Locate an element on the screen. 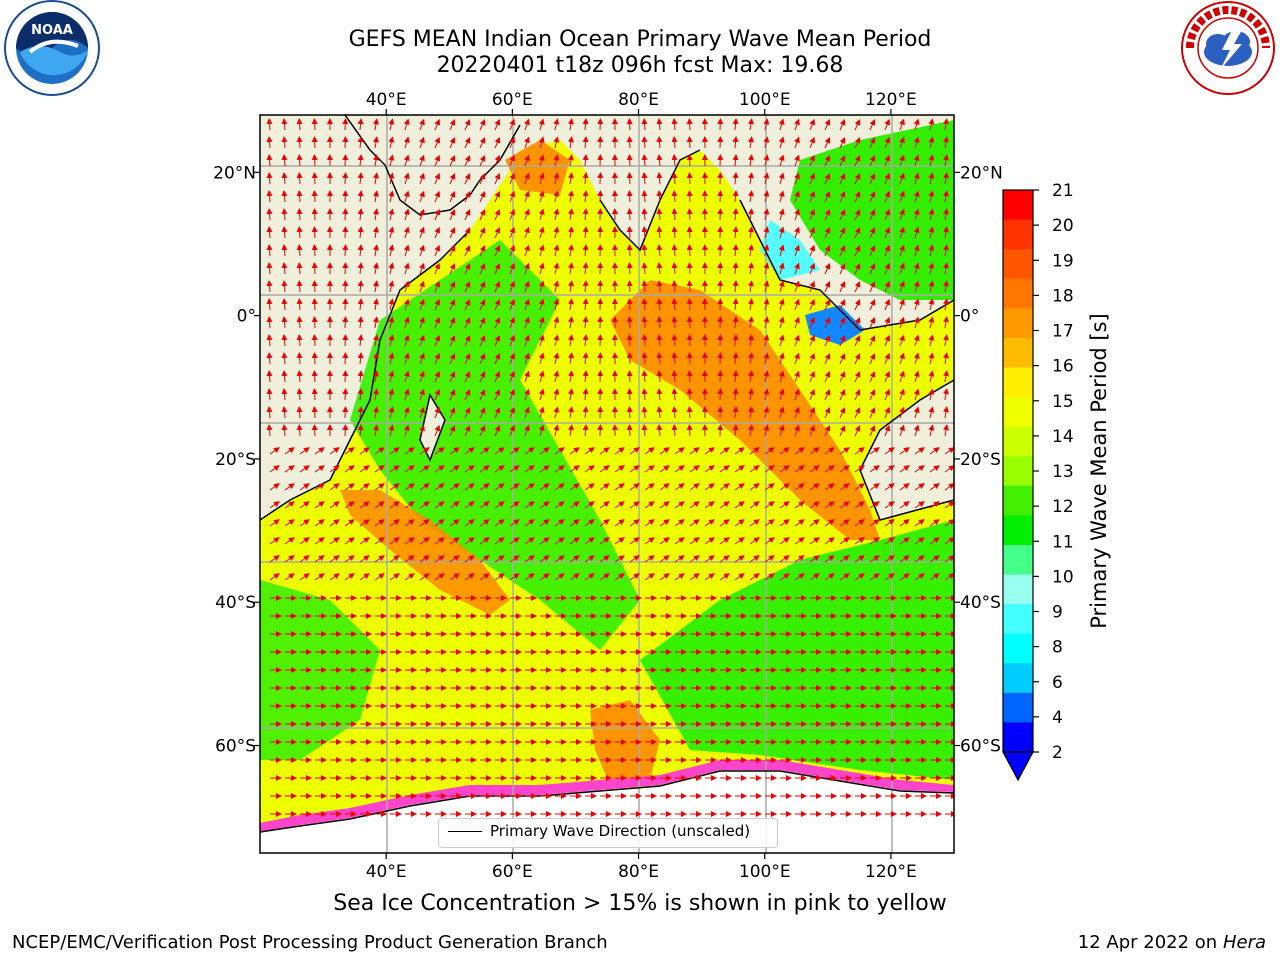 Image resolution: width=1280 pixels, height=960 pixels. colorbar-label: Primary Wave Mean Period [s] is located at coordinates (1099, 471).